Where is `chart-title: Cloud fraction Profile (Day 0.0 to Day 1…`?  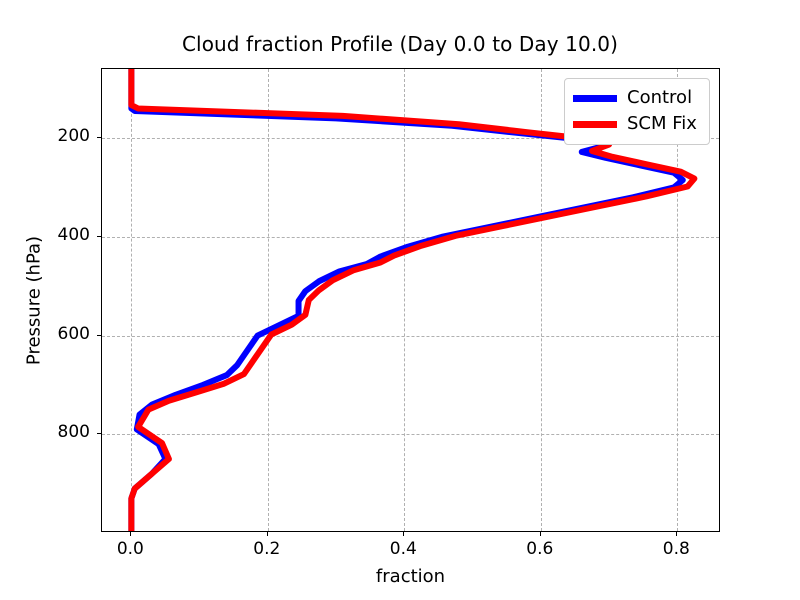
chart-title: Cloud fraction Profile (Day 0.0 to Day 1… is located at coordinates (400, 44).